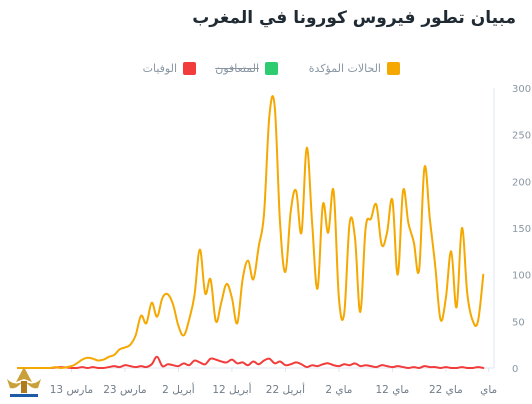 This screenshot has height=404, width=532. I want to click on x-tick-label: مارس 23, so click(124, 390).